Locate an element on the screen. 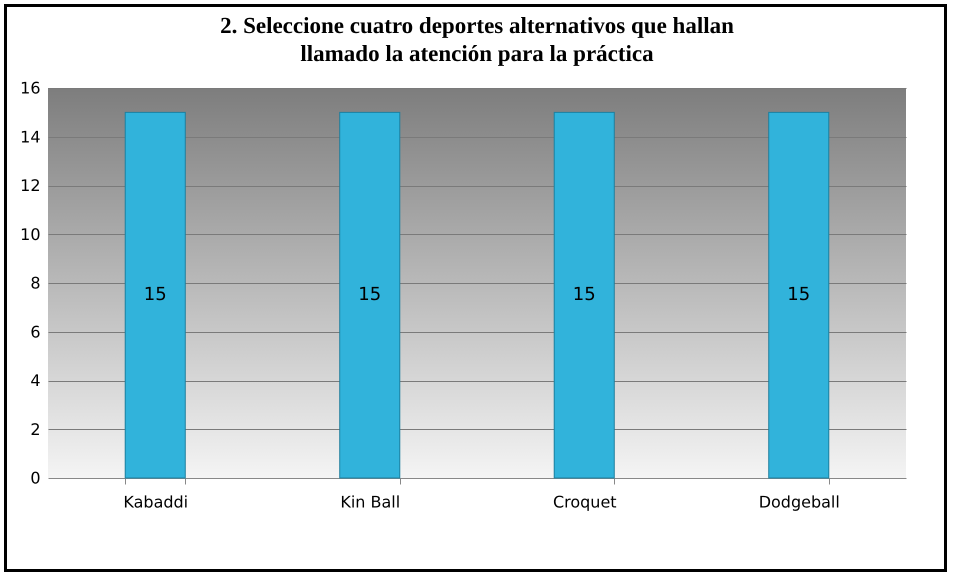 This screenshot has width=957, height=582. x-tick-label: Kin Ball is located at coordinates (370, 502).